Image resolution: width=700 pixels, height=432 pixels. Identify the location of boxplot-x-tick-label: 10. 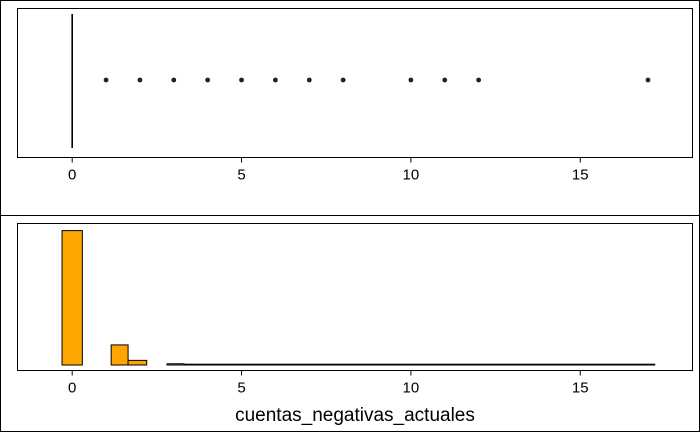
(411, 175).